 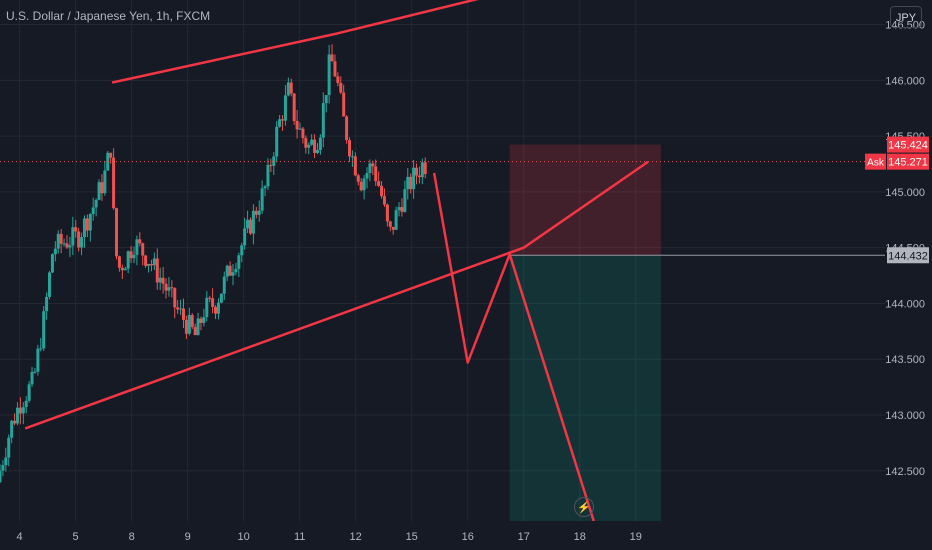 I want to click on time-axis, so click(x=442, y=535).